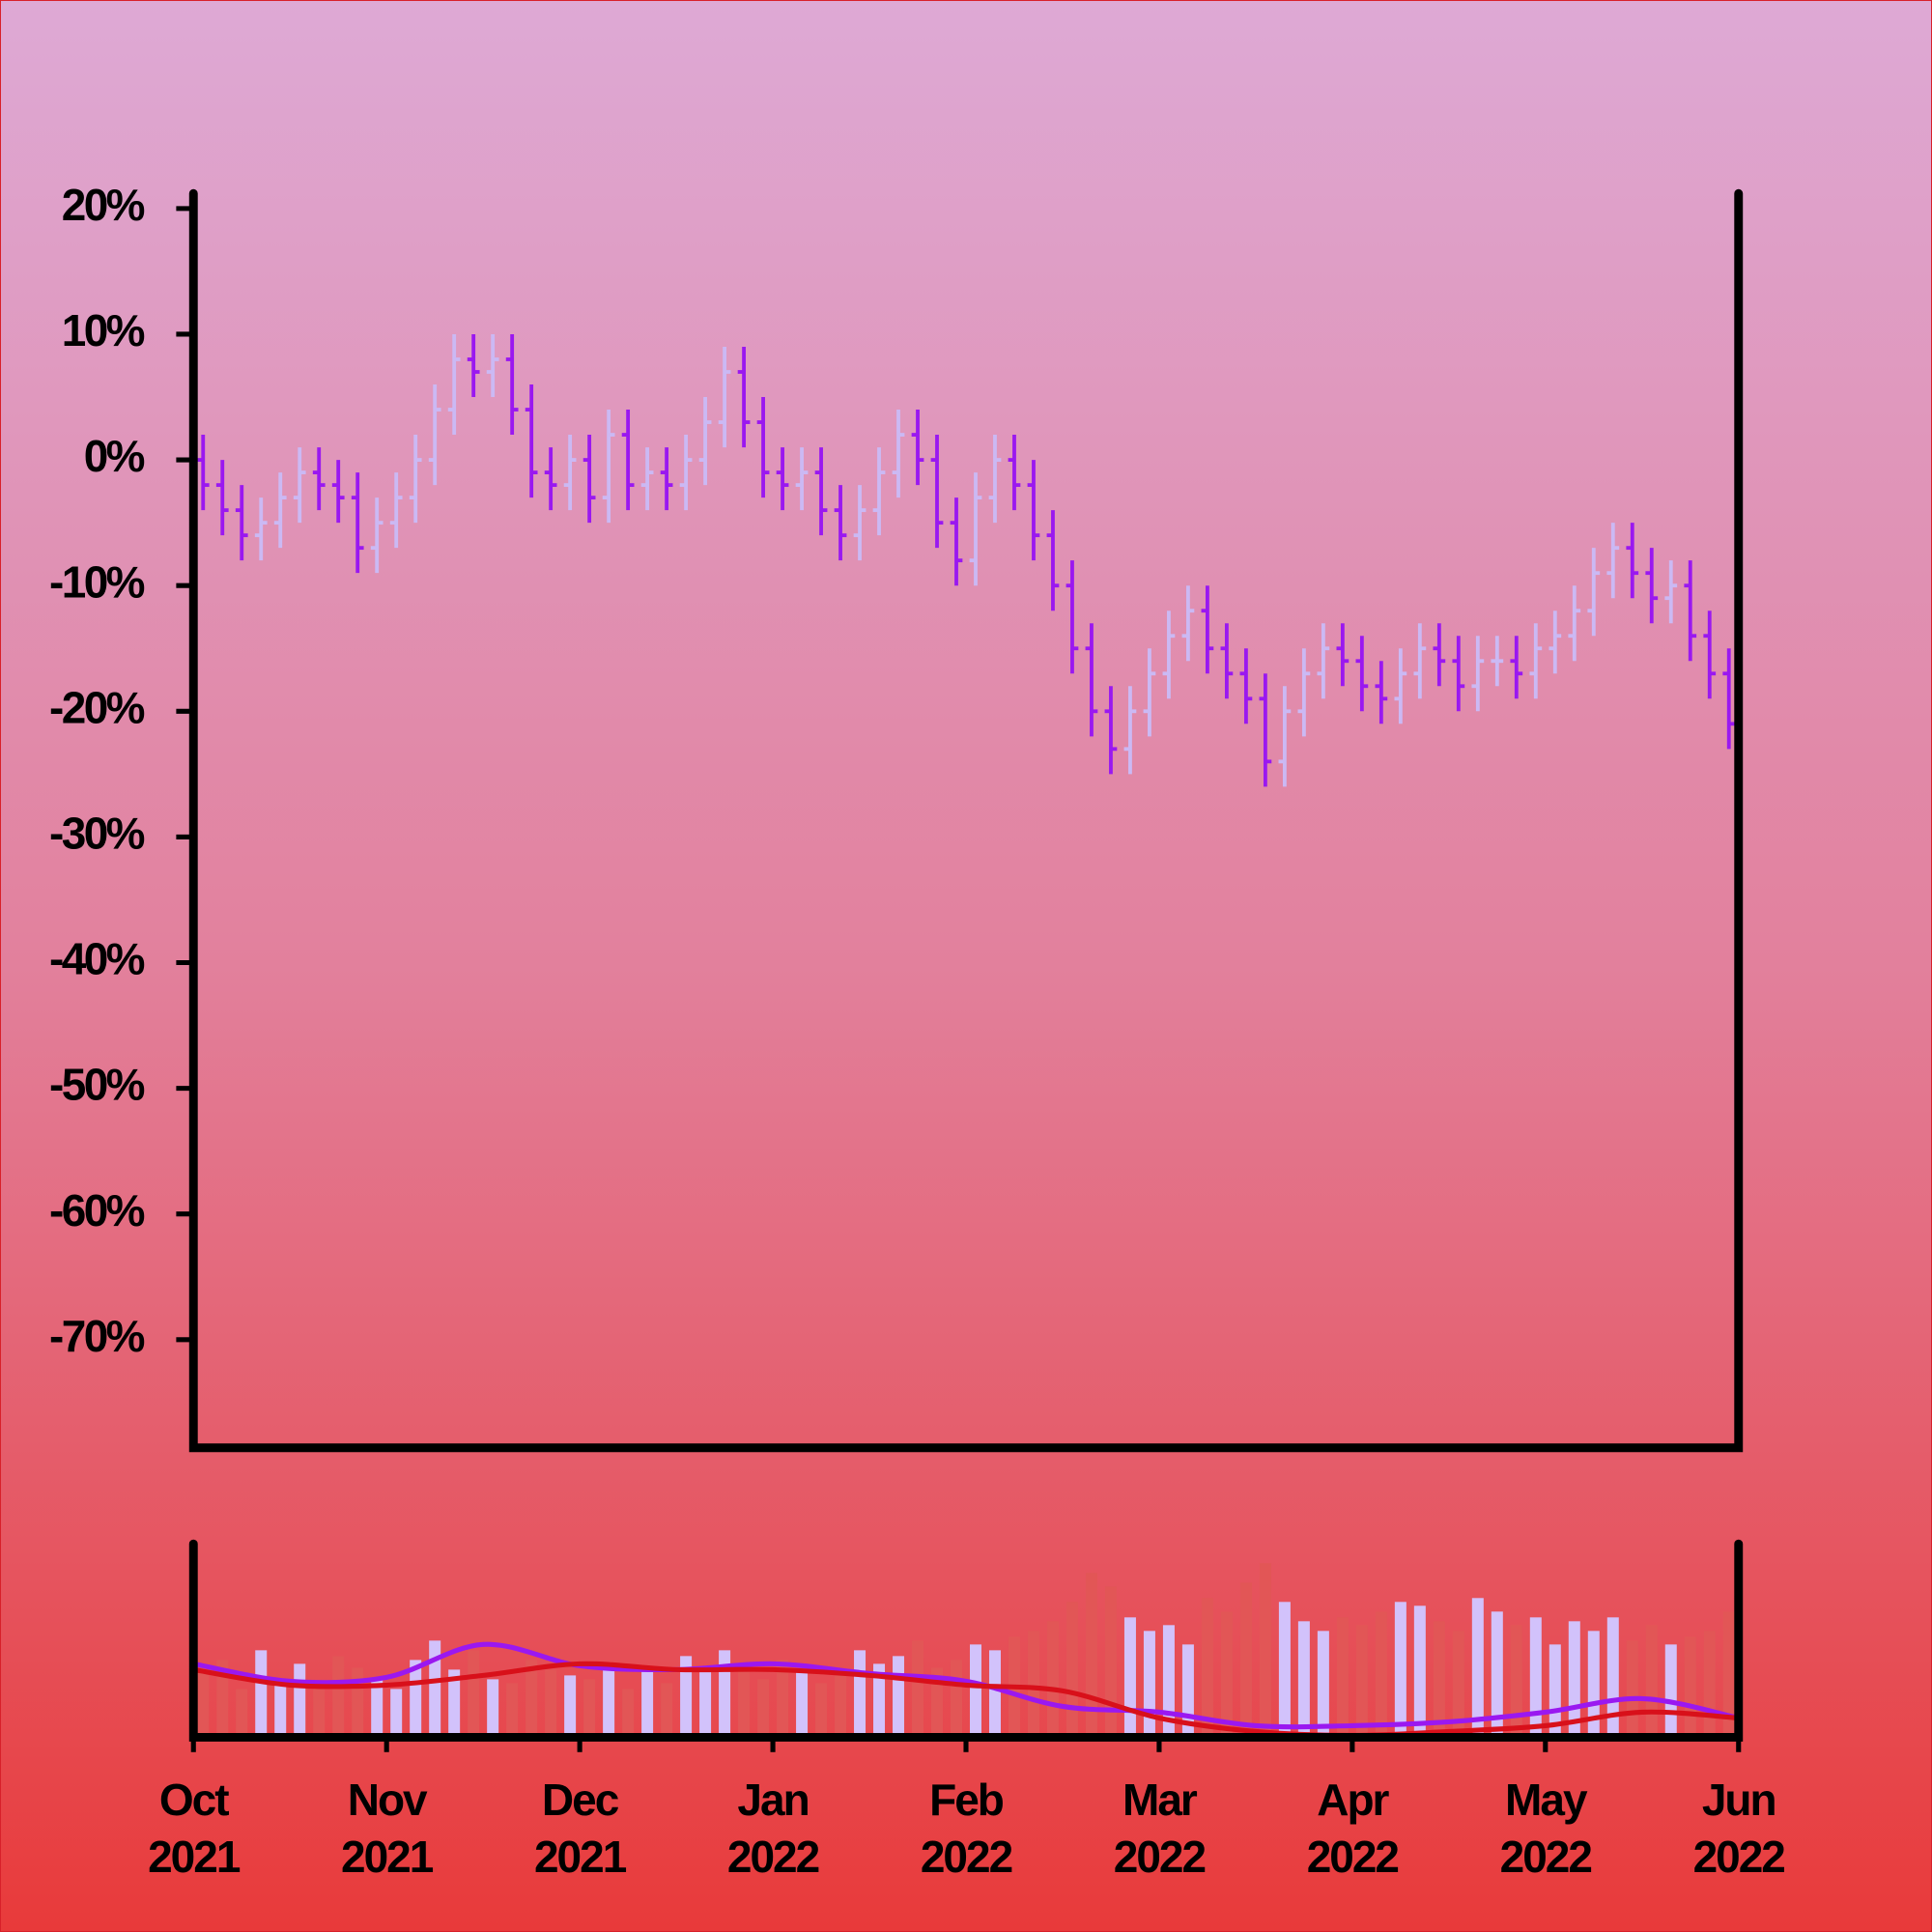  What do you see at coordinates (1546, 1829) in the screenshot?
I see `x-tick-label: May 2022` at bounding box center [1546, 1829].